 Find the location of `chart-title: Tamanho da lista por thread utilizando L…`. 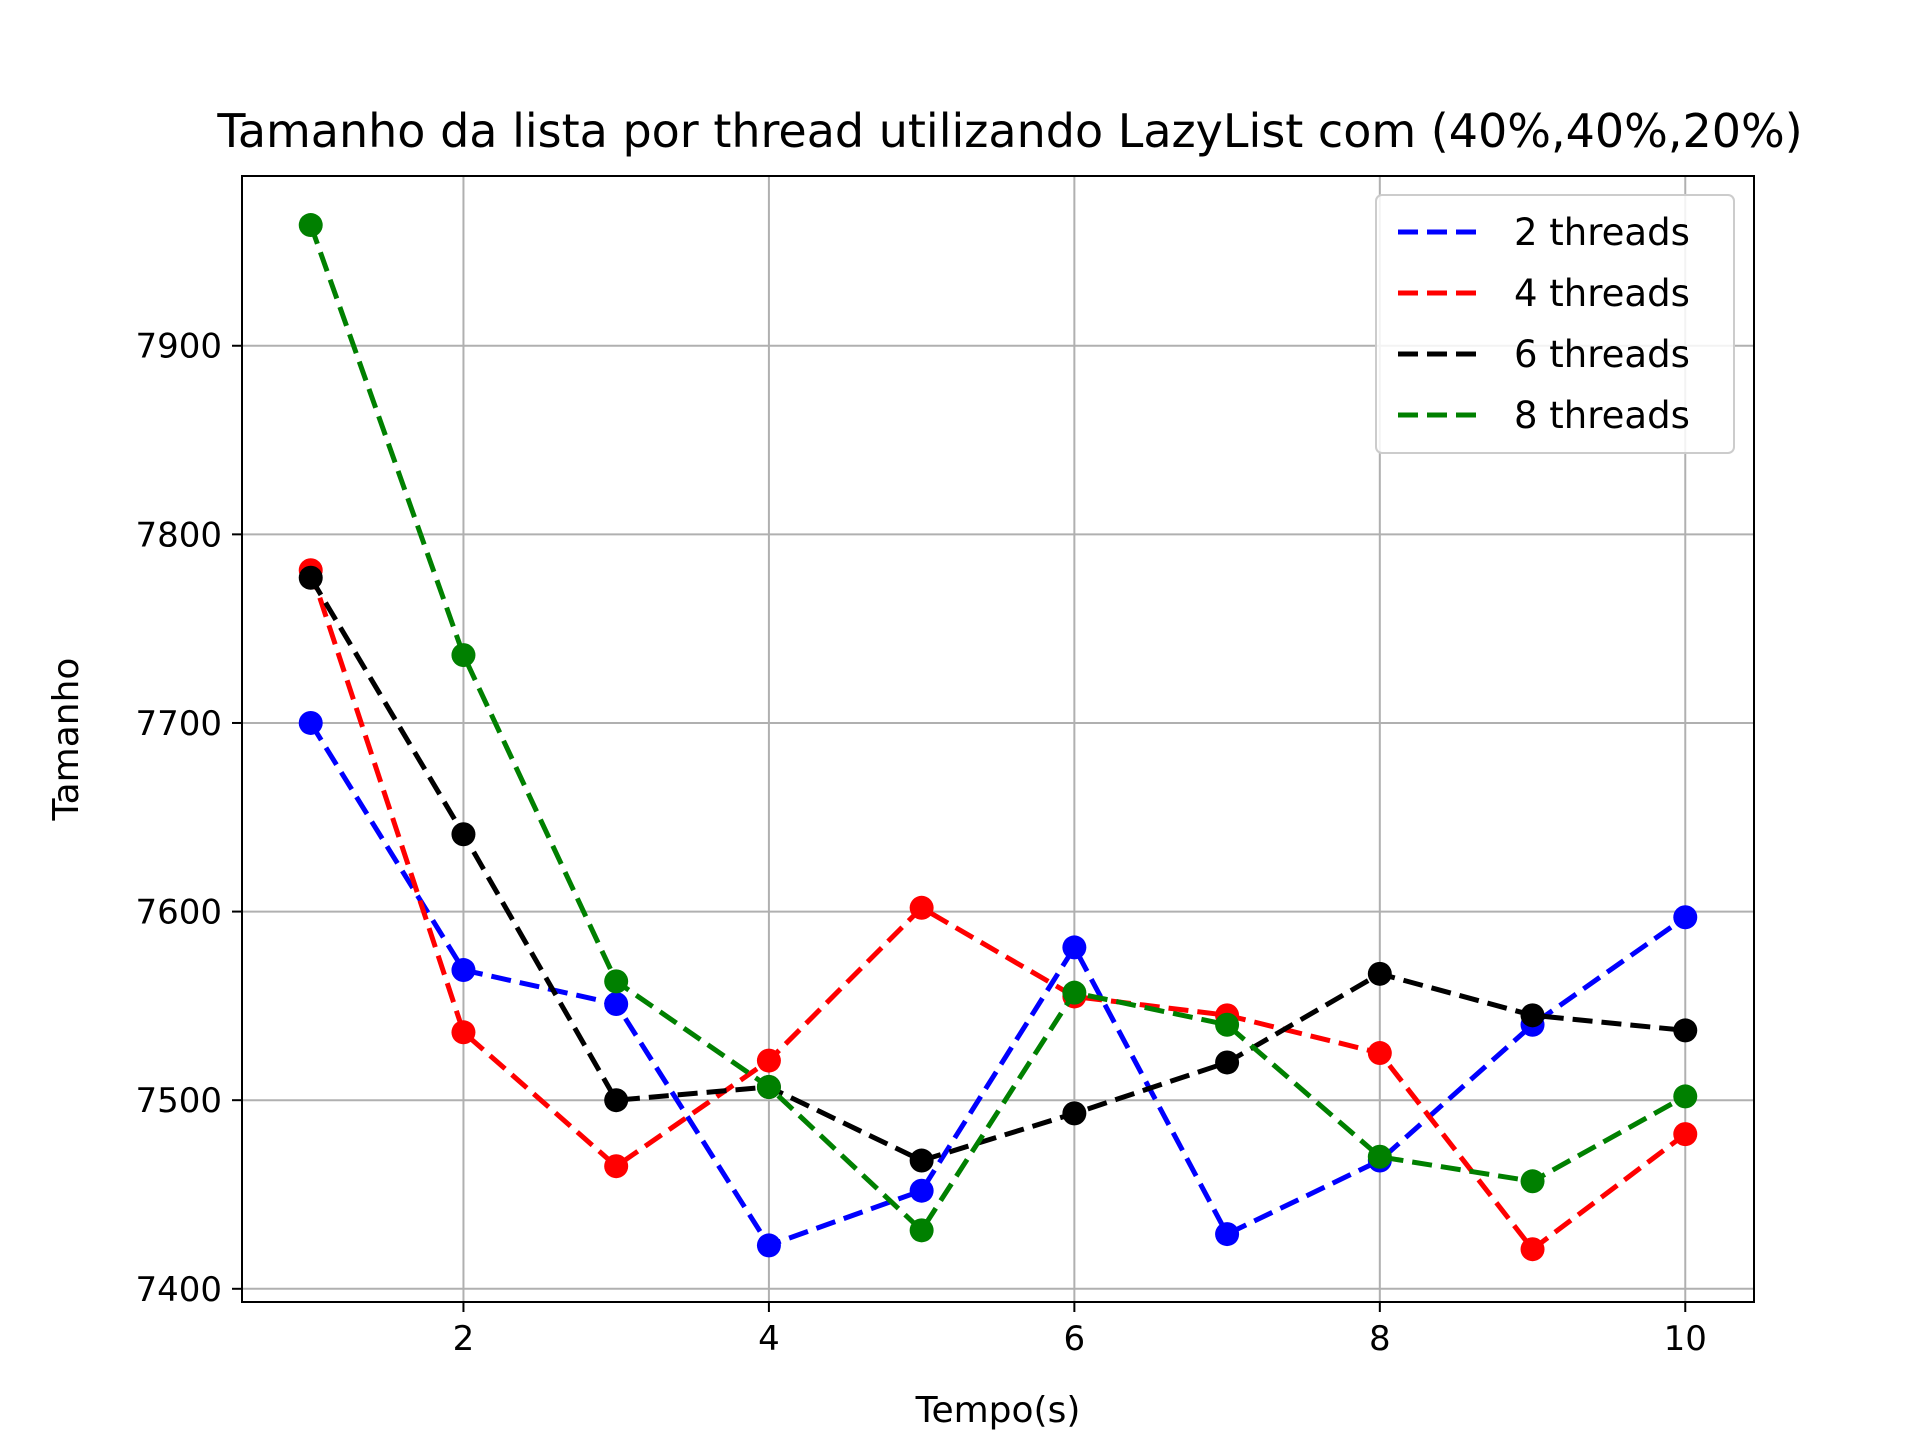

chart-title: Tamanho da lista por thread utilizando L… is located at coordinates (1009, 131).